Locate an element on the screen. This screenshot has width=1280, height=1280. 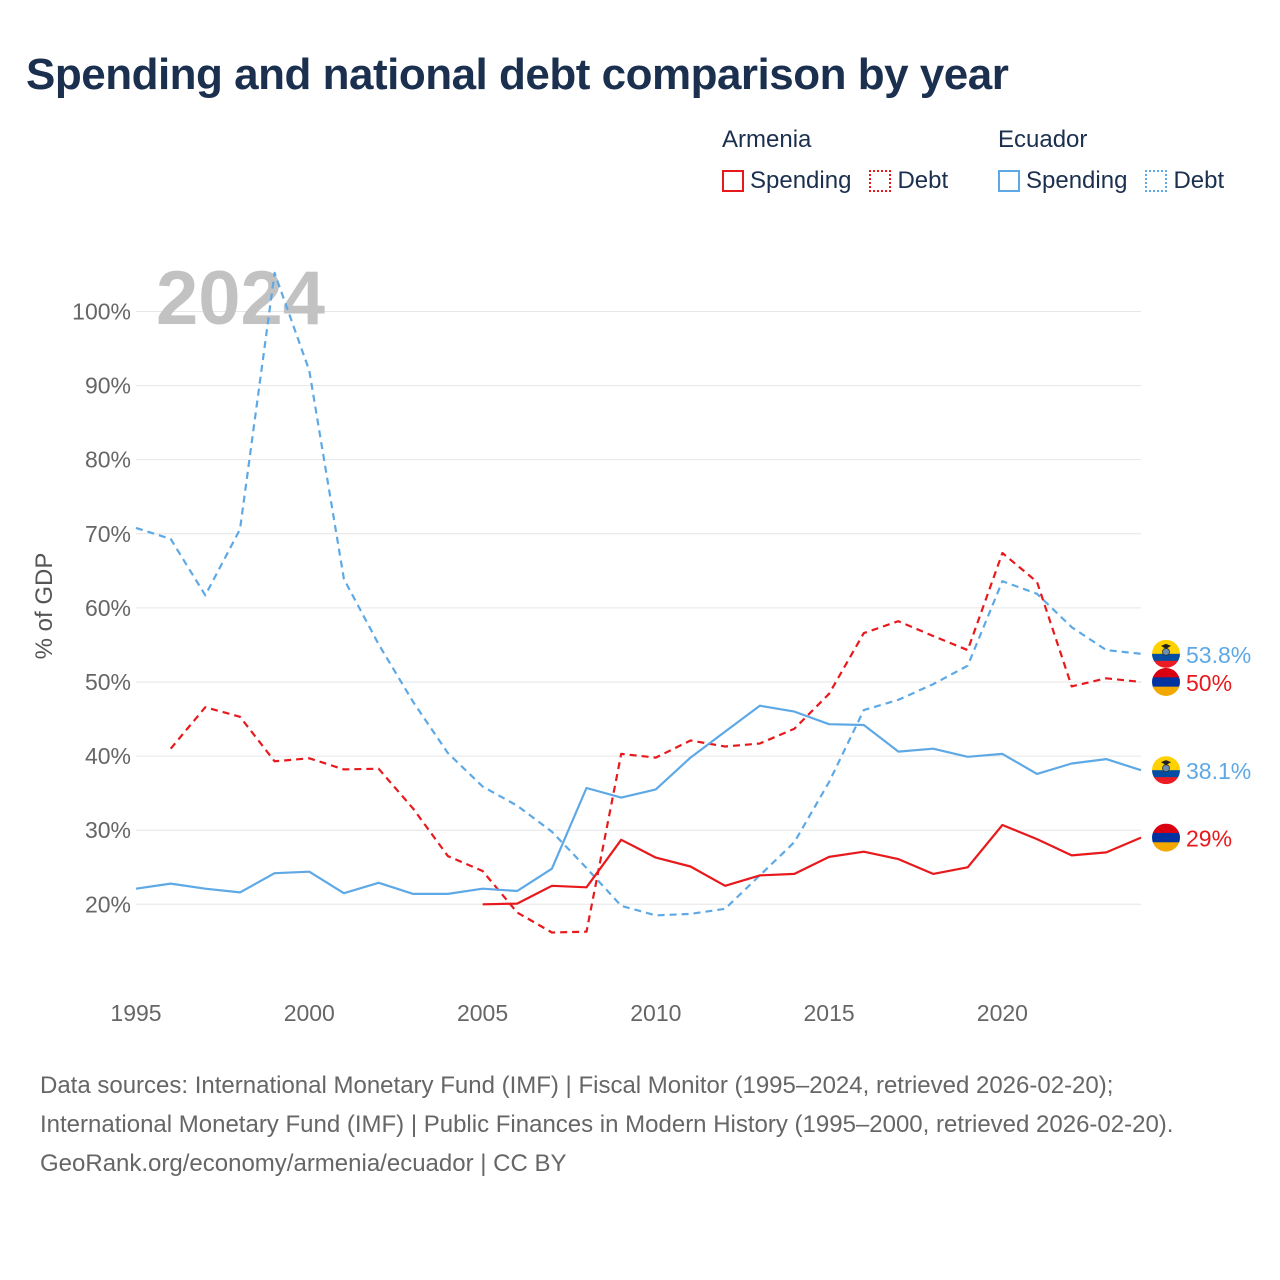
armenia-spending-line is located at coordinates (812, 864).